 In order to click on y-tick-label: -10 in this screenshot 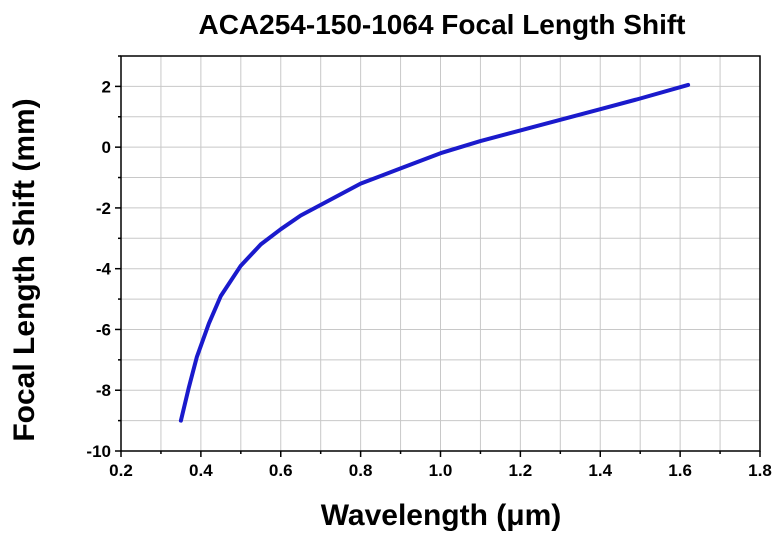, I will do `click(98, 451)`.